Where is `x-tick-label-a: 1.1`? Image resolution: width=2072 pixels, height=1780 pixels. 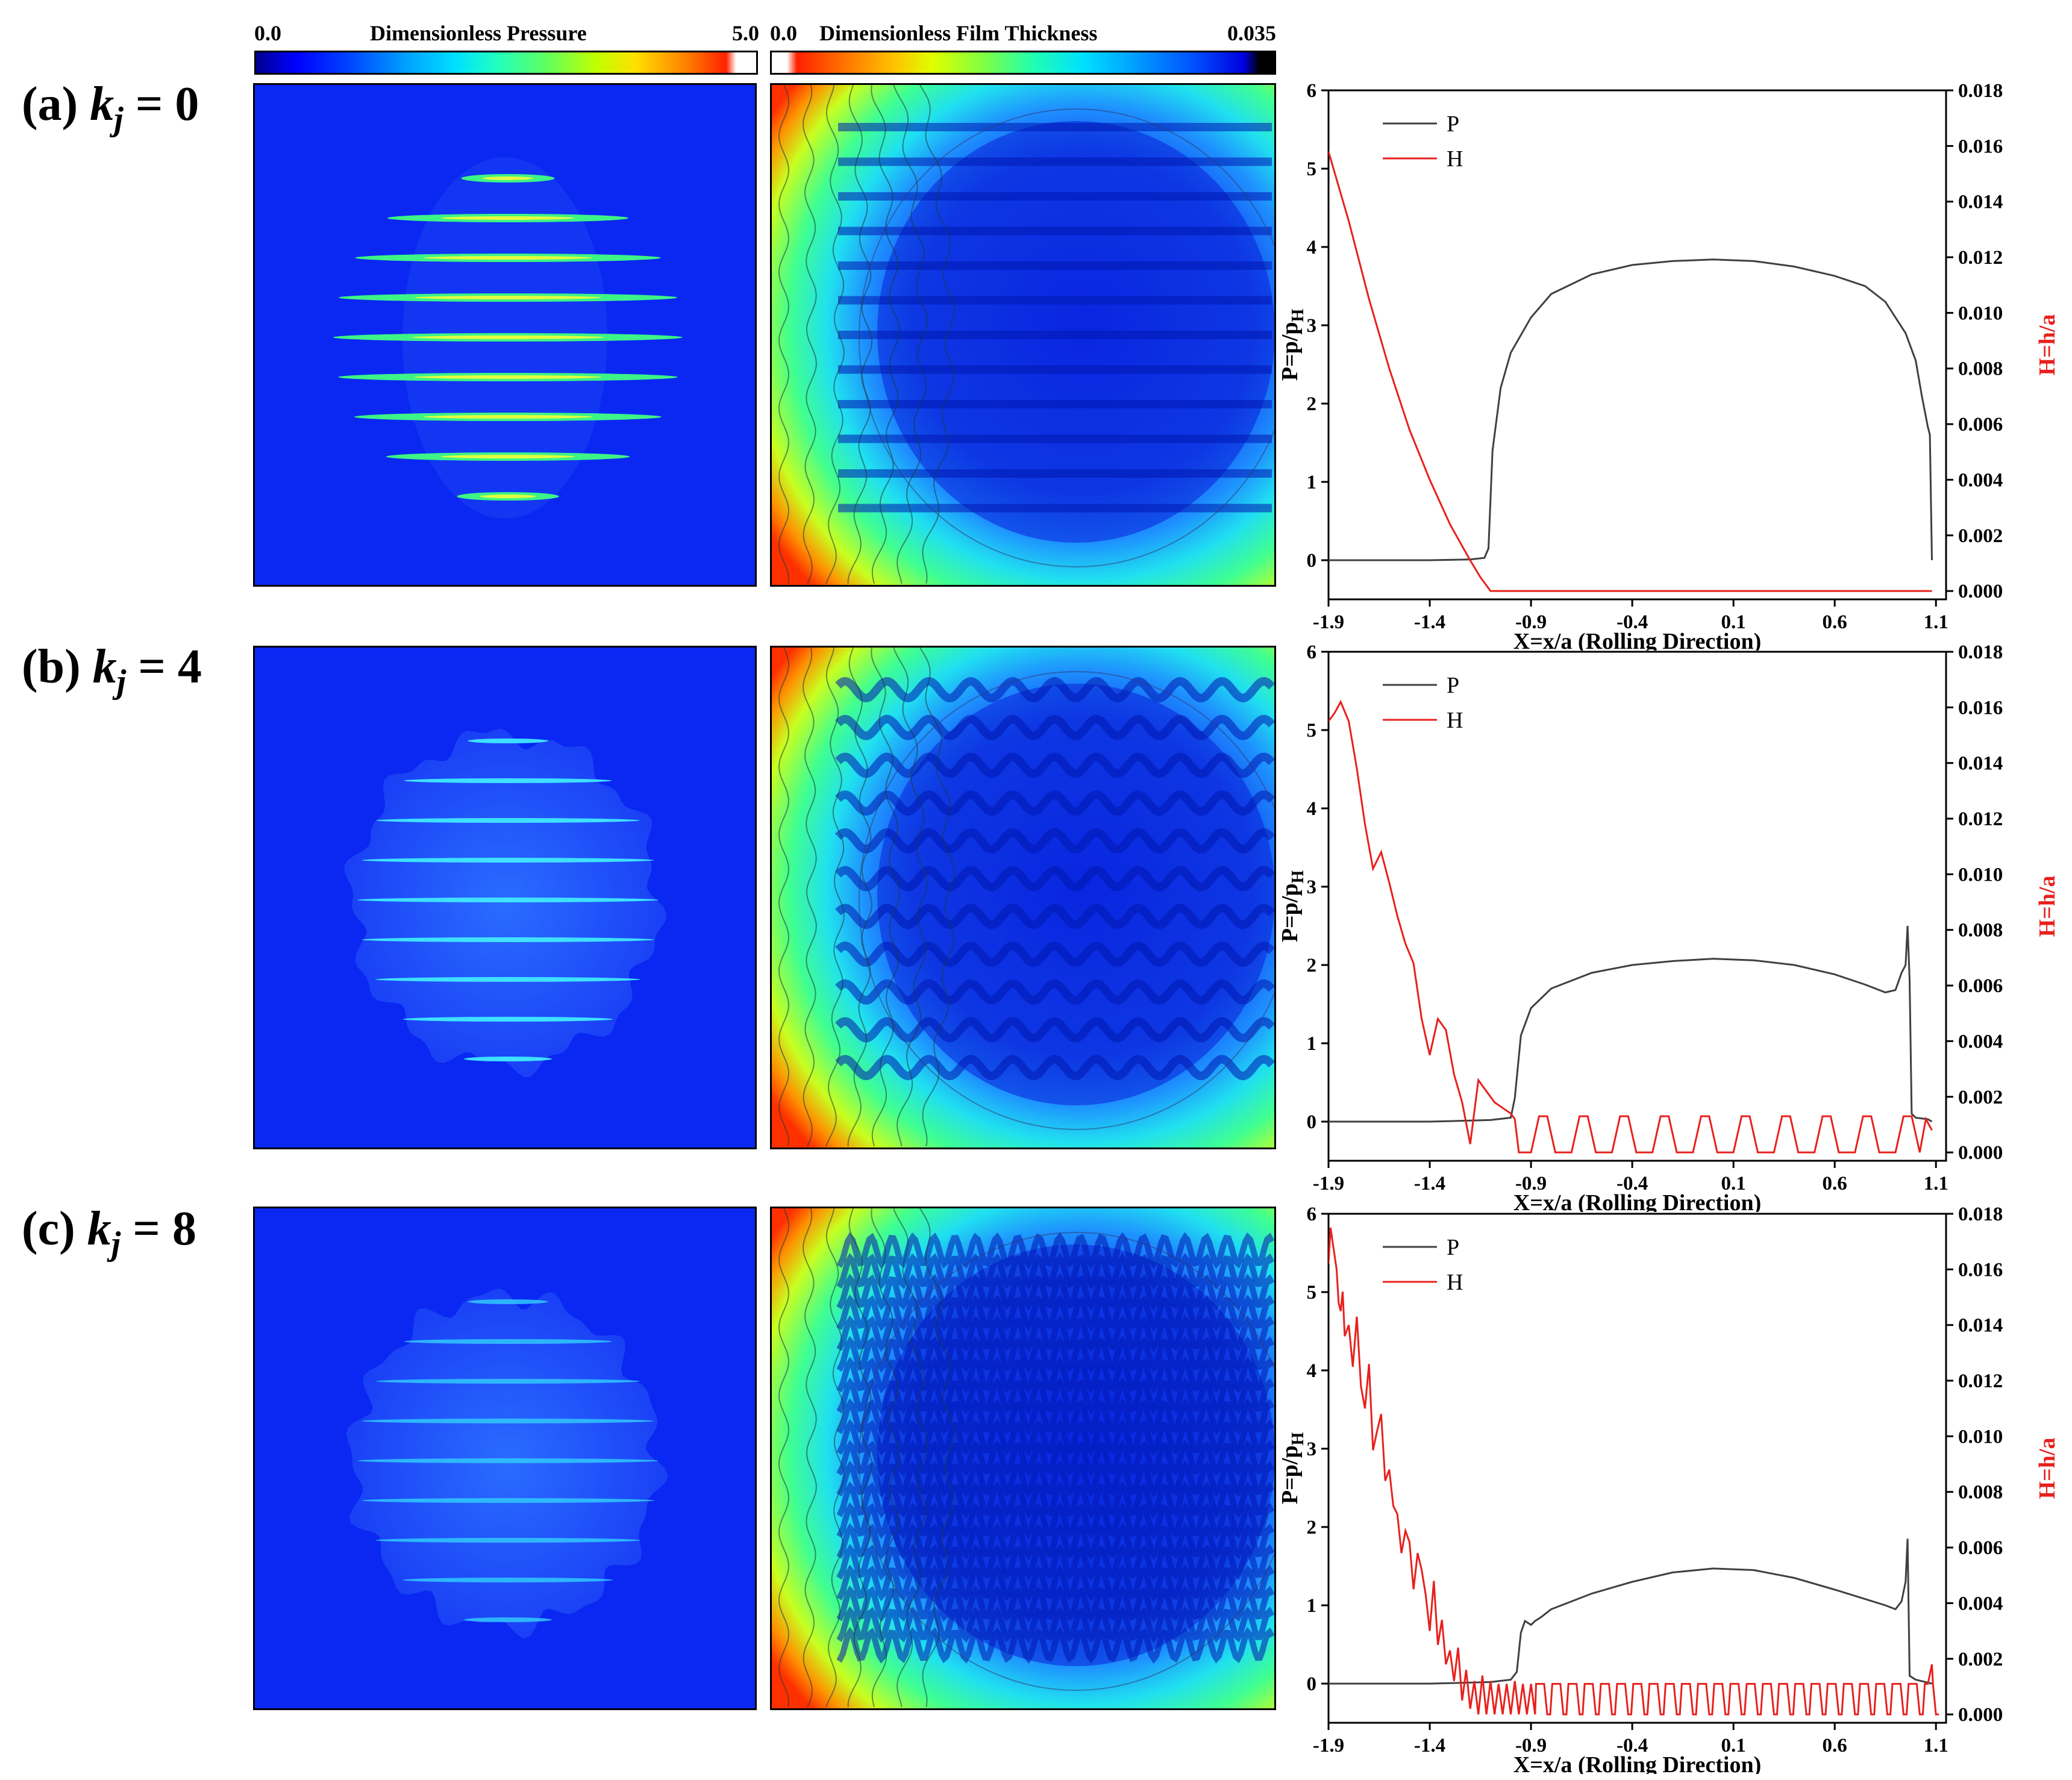
x-tick-label-a: 1.1 is located at coordinates (1936, 622).